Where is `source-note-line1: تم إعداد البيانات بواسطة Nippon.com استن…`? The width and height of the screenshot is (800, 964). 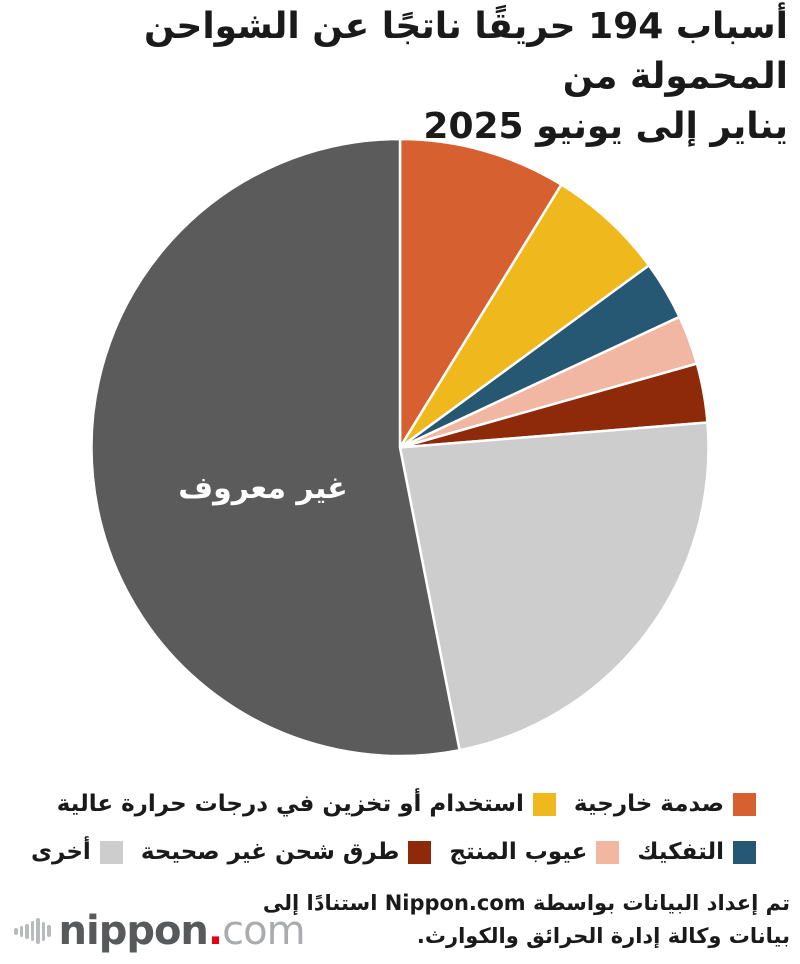
source-note-line1: تم إعداد البيانات بواسطة Nippon.com استن… is located at coordinates (526, 903).